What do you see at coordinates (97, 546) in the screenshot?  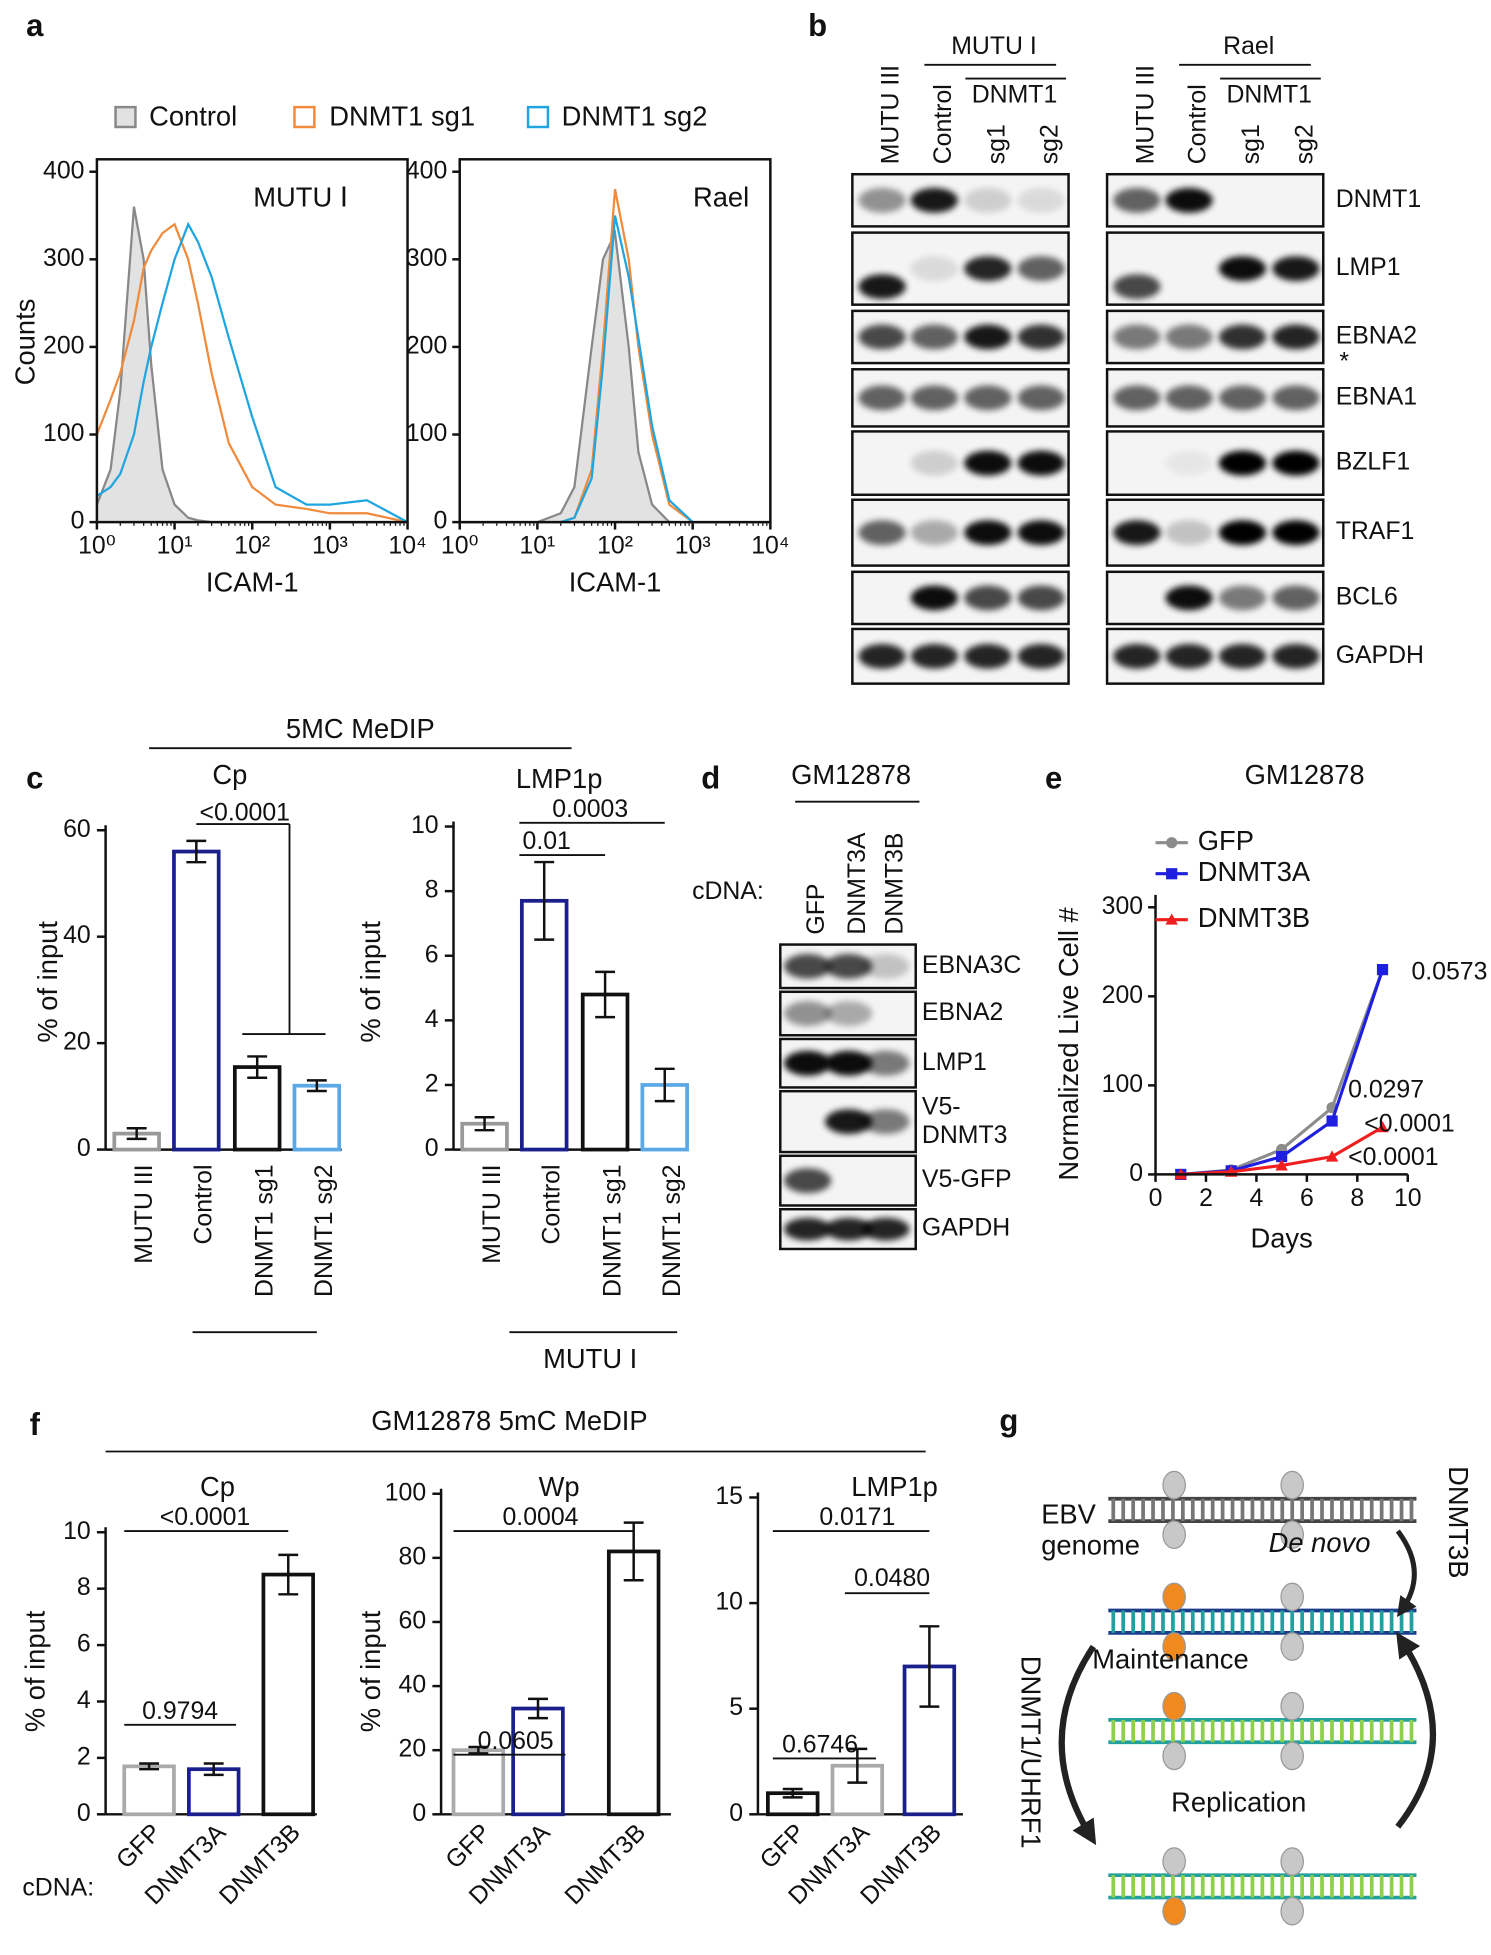 I see `x-tick-label: 10⁰` at bounding box center [97, 546].